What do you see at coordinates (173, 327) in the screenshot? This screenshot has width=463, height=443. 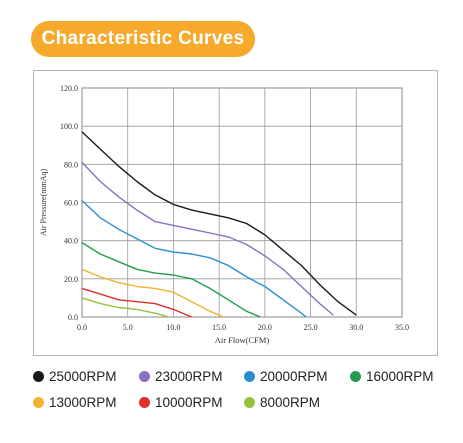 I see `x-tick-label: 10.0` at bounding box center [173, 327].